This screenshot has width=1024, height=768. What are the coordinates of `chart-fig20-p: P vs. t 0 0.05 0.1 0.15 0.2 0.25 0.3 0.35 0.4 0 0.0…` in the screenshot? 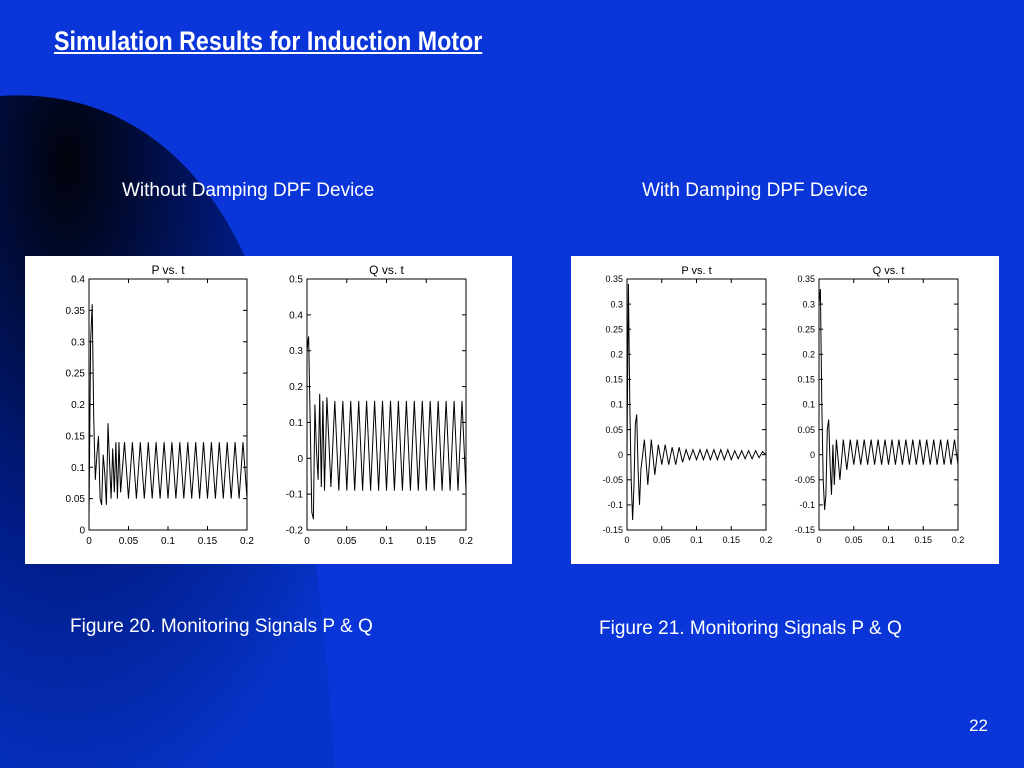 It's located at (160, 405).